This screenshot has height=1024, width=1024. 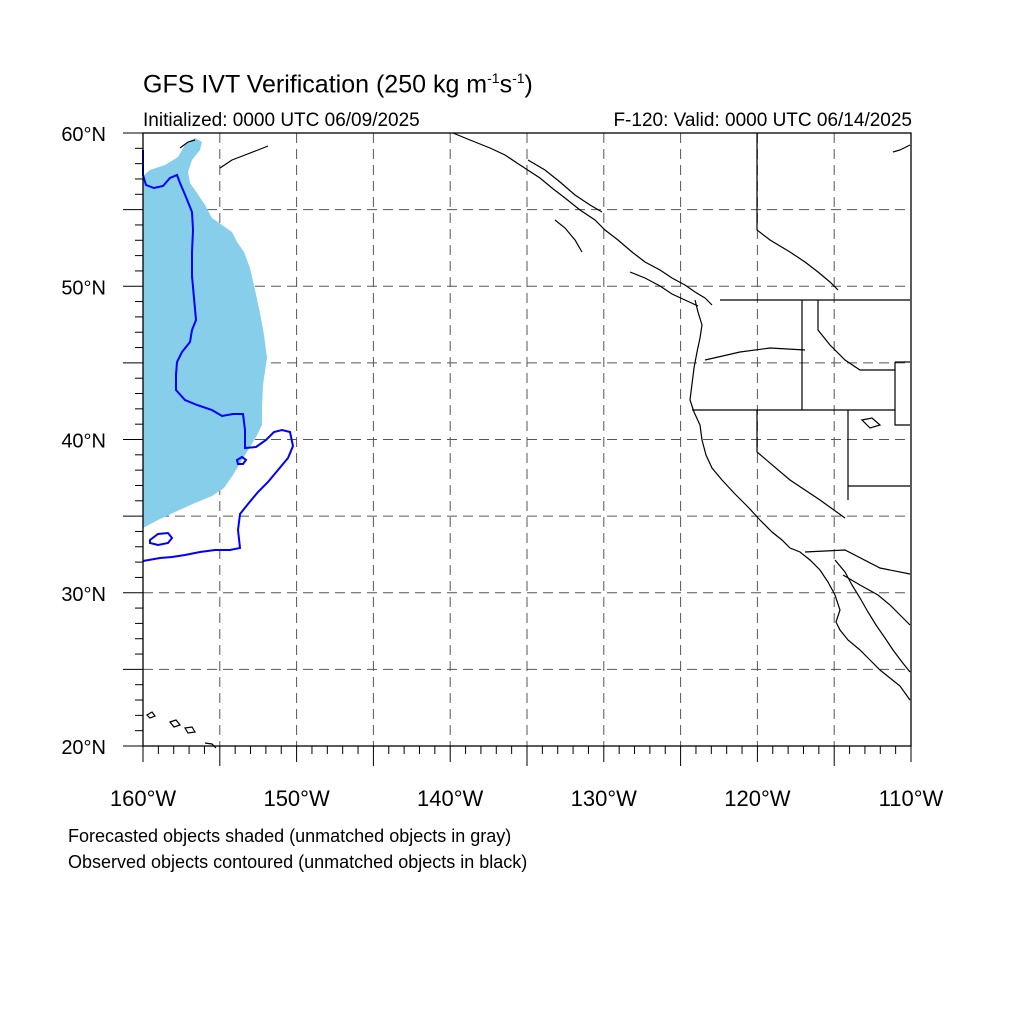 I want to click on lat-tick-label: 30°N, so click(x=83, y=595).